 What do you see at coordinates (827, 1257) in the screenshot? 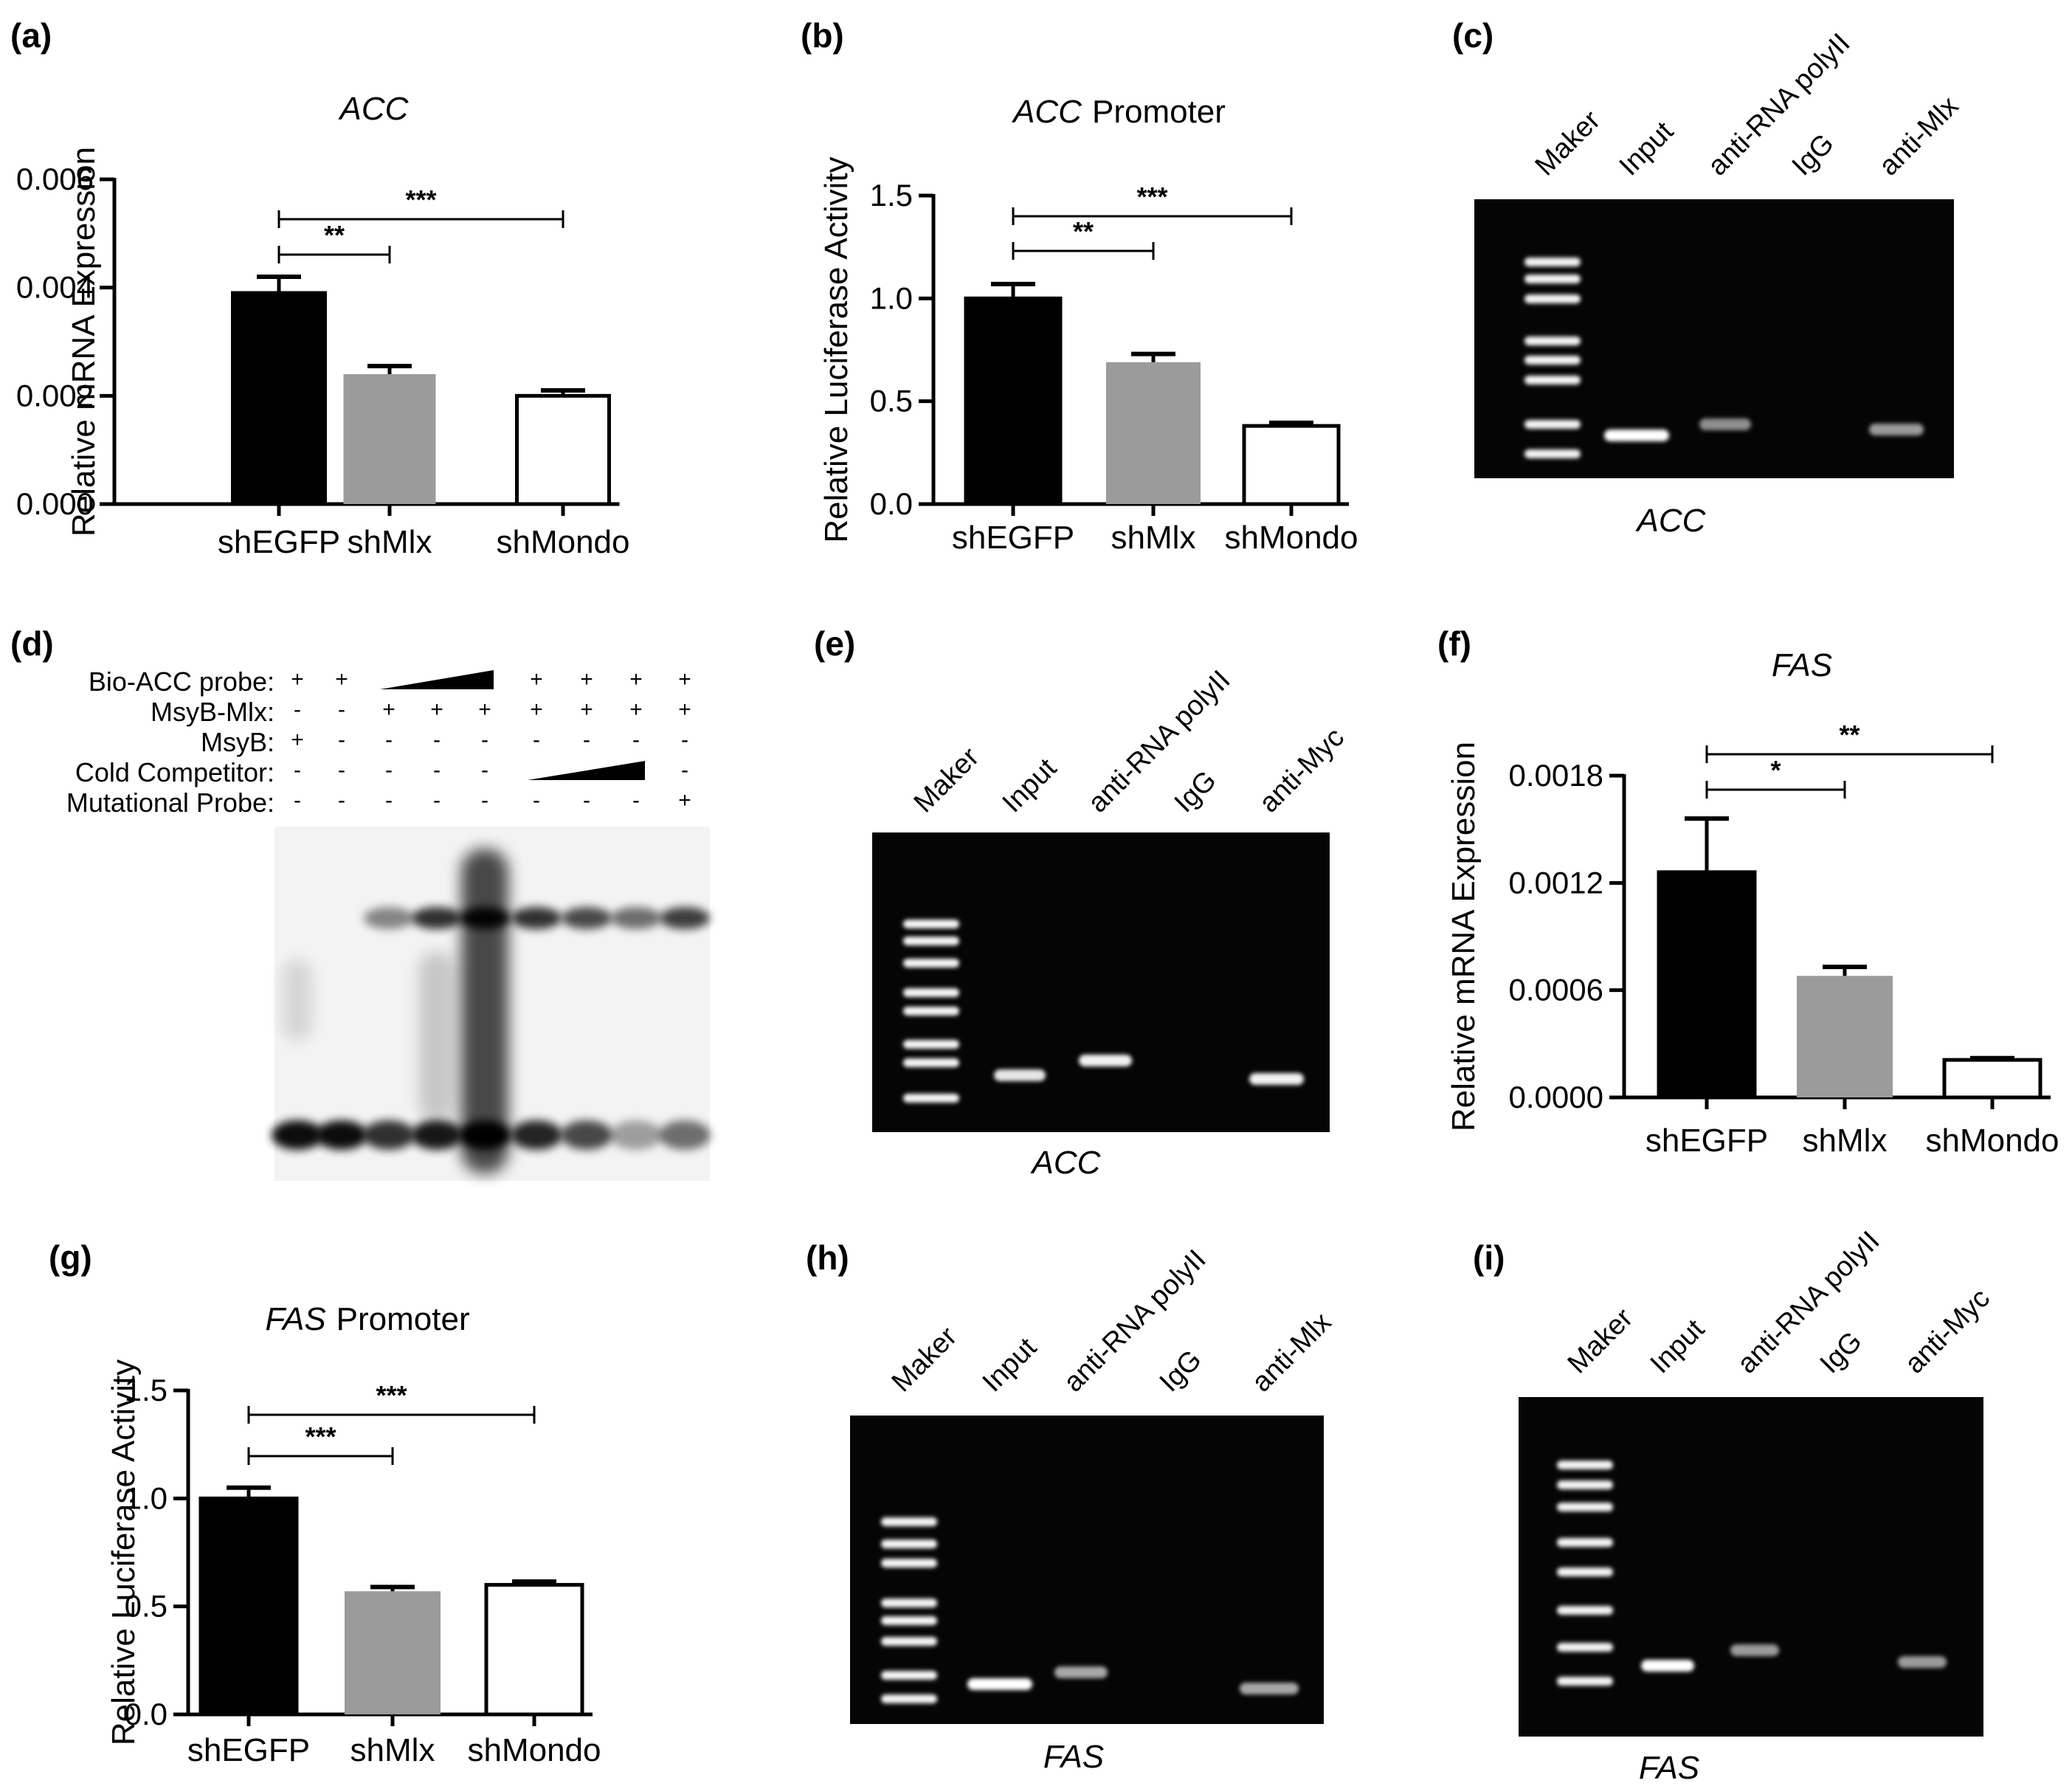
I see `panel-label-h: (h)` at bounding box center [827, 1257].